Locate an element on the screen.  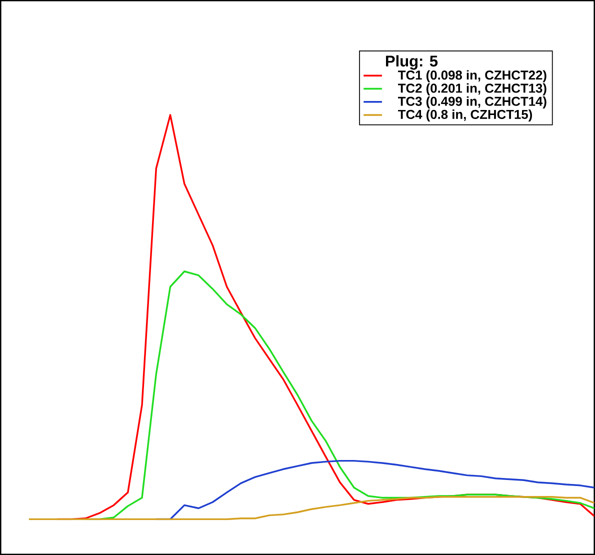
legend-title: Plug: 5 is located at coordinates (412, 62).